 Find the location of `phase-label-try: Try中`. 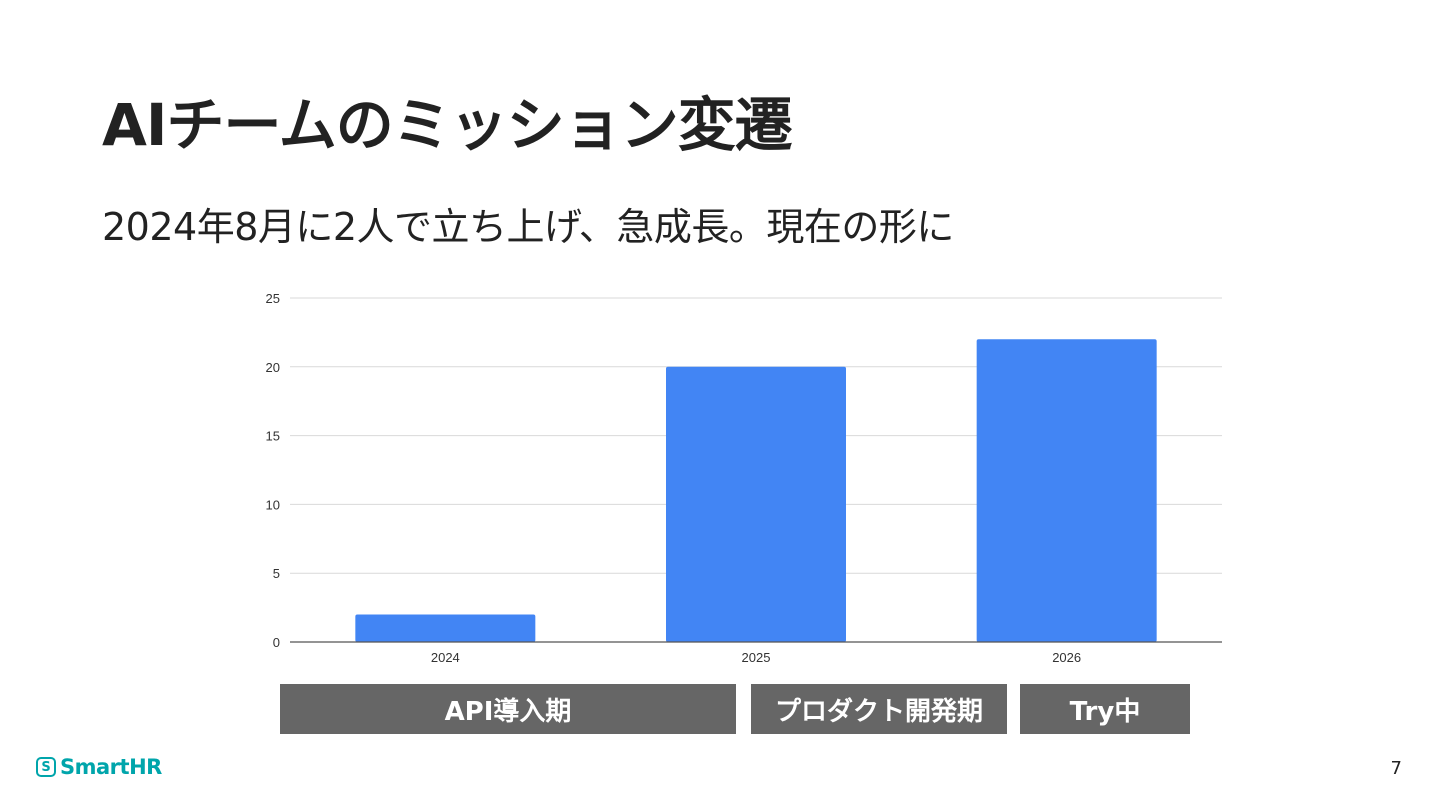

phase-label-try: Try中 is located at coordinates (1105, 709).